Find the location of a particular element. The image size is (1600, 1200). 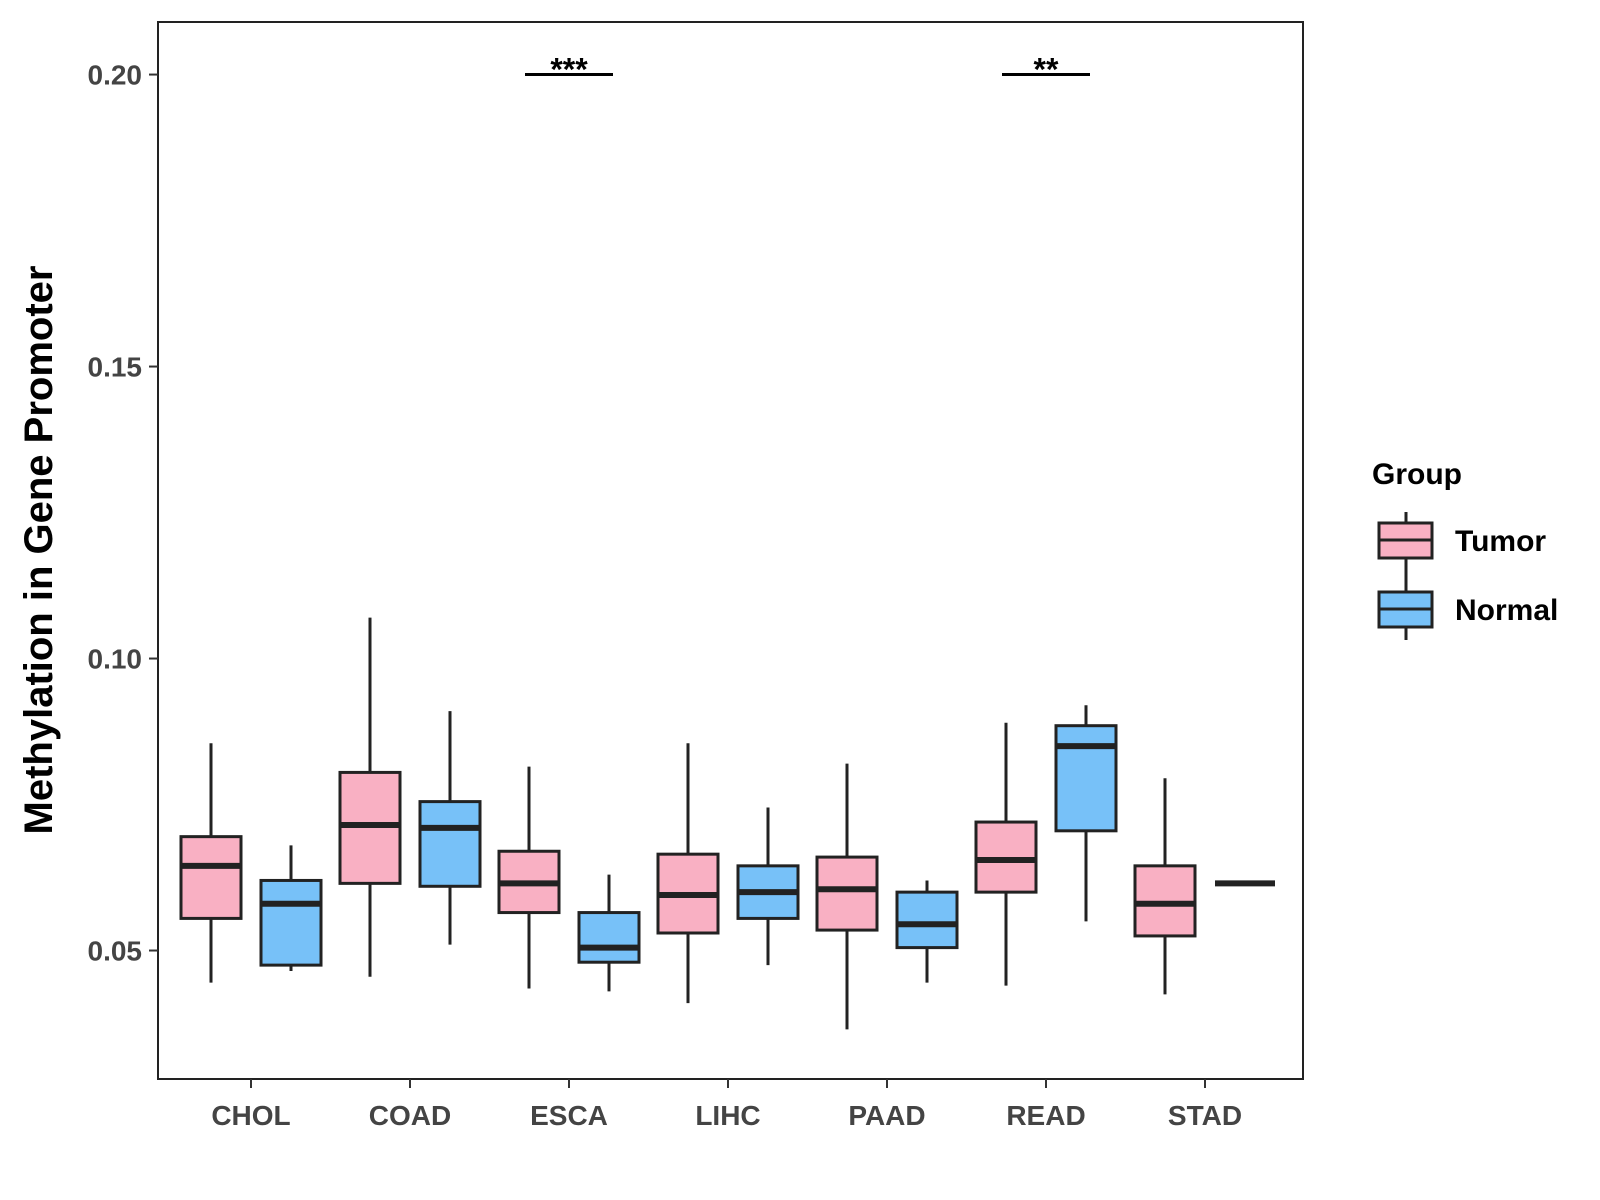

significance-label: *** is located at coordinates (569, 70).